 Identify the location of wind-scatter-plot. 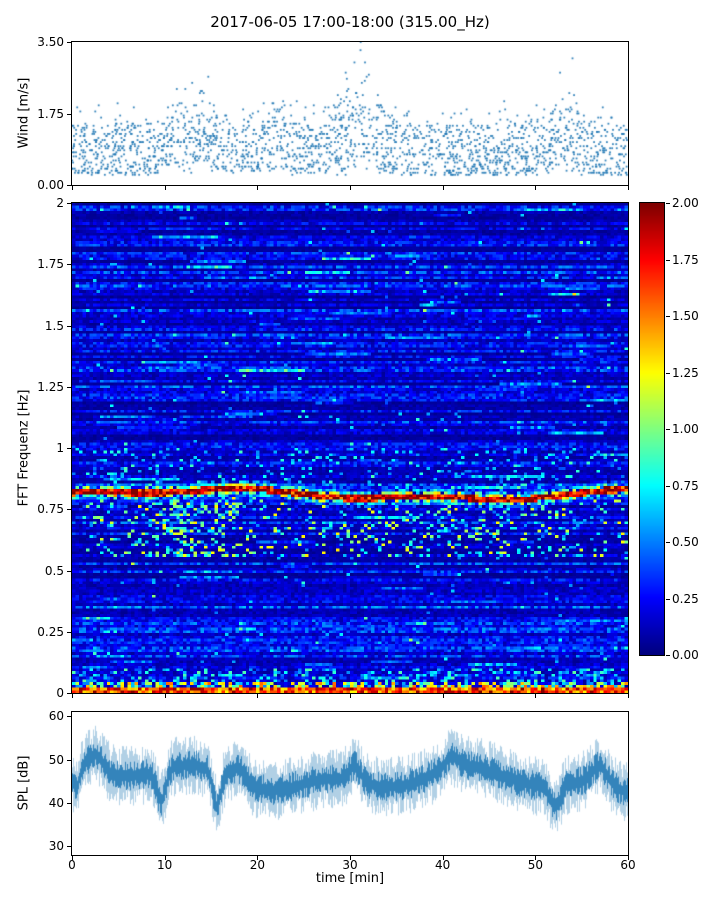
(350, 113).